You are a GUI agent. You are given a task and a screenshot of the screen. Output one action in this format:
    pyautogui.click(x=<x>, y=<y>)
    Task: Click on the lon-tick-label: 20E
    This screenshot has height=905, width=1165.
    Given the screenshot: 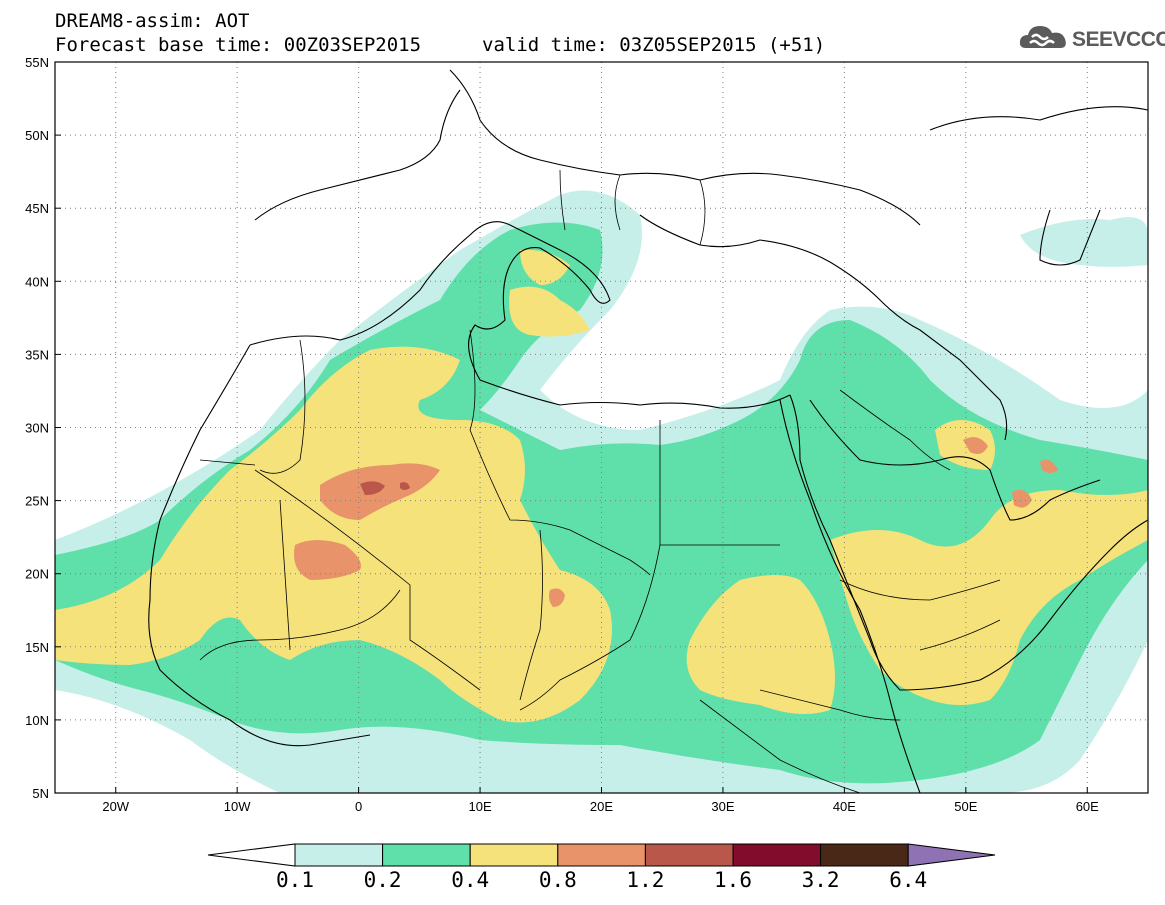 What is the action you would take?
    pyautogui.click(x=601, y=806)
    